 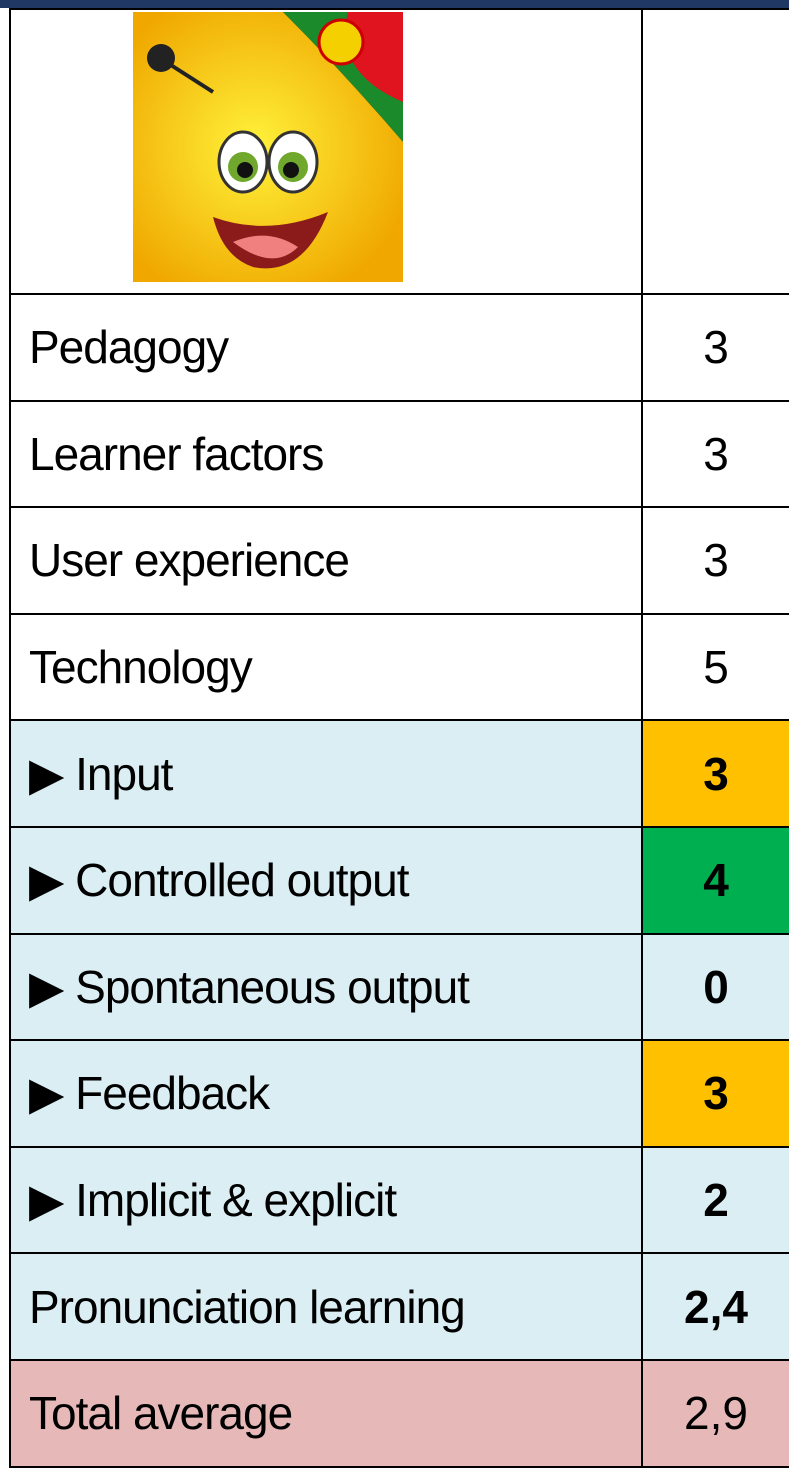 What do you see at coordinates (326, 1306) in the screenshot?
I see `row-label: Pronunciation learning` at bounding box center [326, 1306].